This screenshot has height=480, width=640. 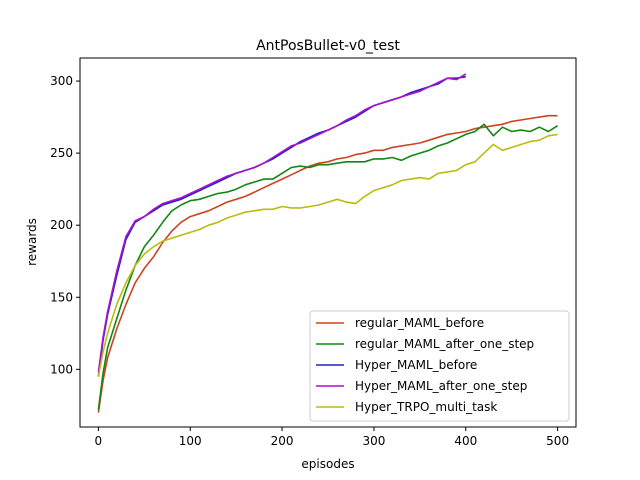 What do you see at coordinates (416, 365) in the screenshot?
I see `legend-label: Hyper_MAML_before` at bounding box center [416, 365].